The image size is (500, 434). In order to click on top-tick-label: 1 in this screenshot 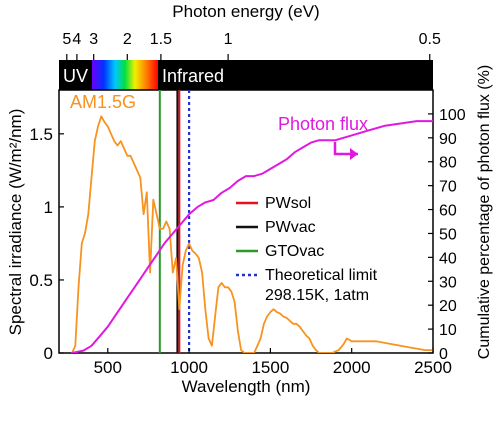, I will do `click(228, 39)`.